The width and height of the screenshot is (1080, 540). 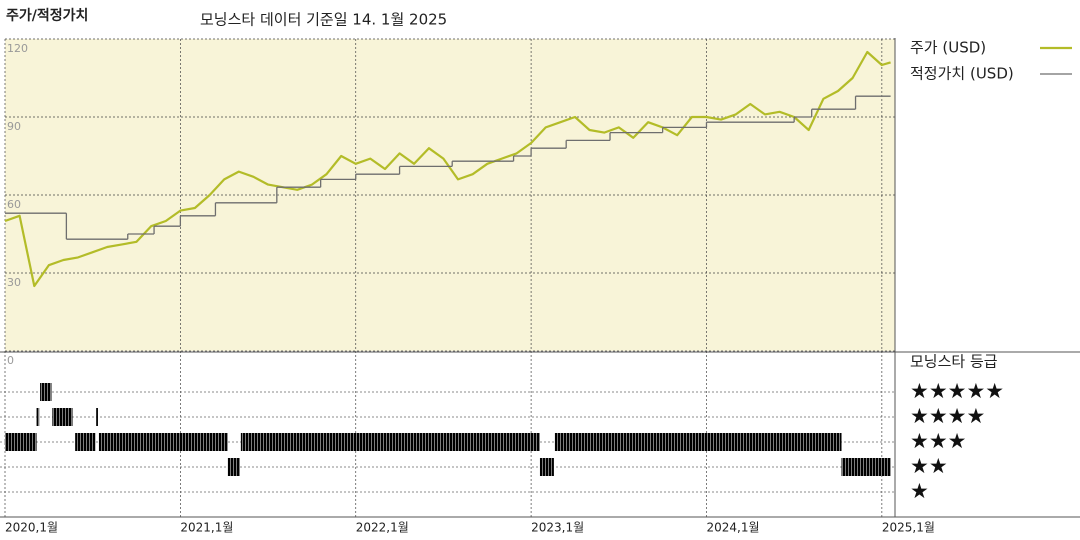 What do you see at coordinates (947, 416) in the screenshot?
I see `rating-label: ★★★★` at bounding box center [947, 416].